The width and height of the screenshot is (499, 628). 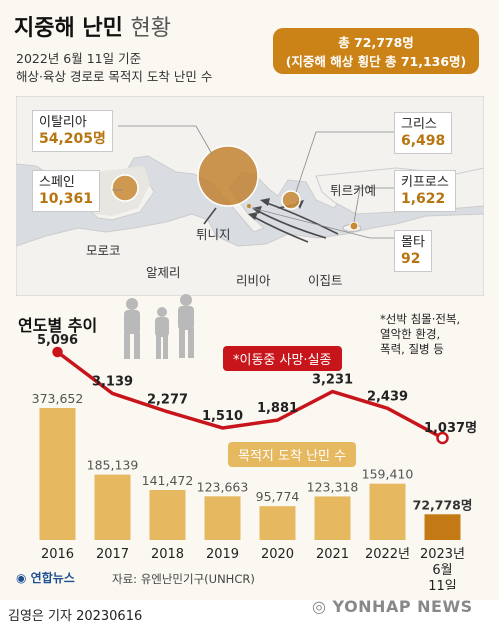 I want to click on line-value-label: 1,037명, so click(x=450, y=428).